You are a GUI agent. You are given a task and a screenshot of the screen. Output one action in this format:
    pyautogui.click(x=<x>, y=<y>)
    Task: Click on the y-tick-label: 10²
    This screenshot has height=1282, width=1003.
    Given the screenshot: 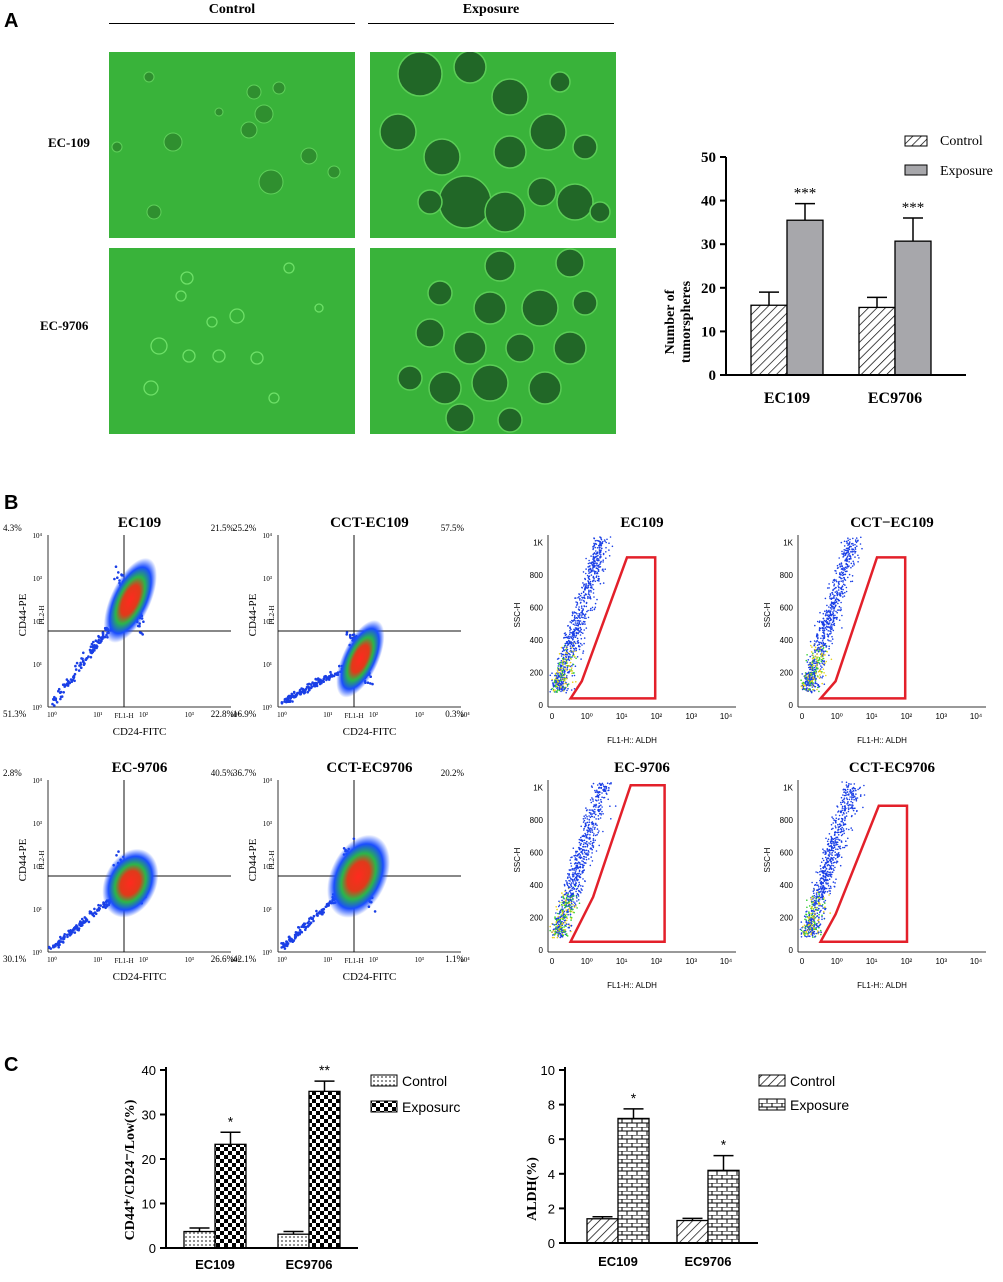 What is the action you would take?
    pyautogui.click(x=267, y=622)
    